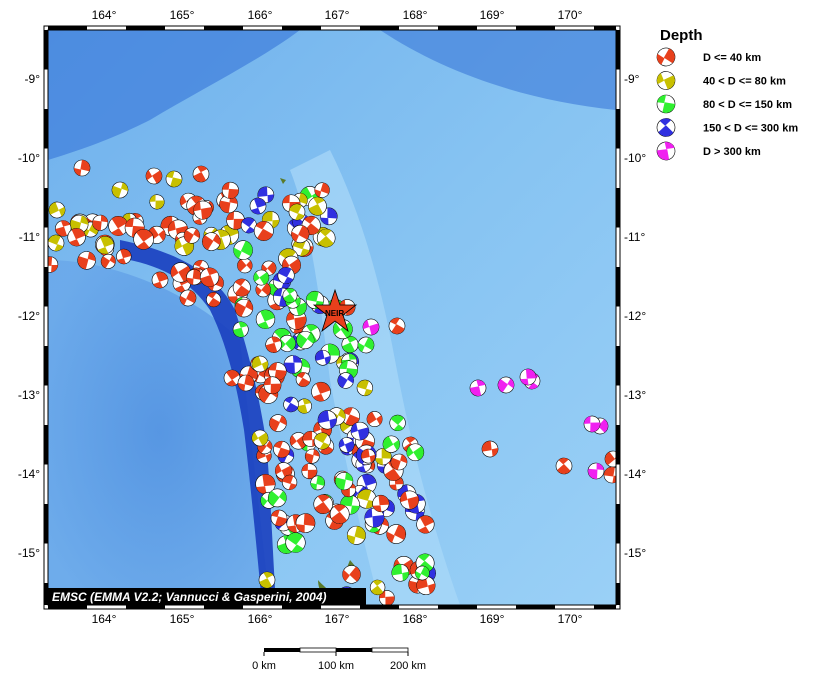 Image resolution: width=820 pixels, height=679 pixels. What do you see at coordinates (632, 79) in the screenshot?
I see `lat-label-right: -9°` at bounding box center [632, 79].